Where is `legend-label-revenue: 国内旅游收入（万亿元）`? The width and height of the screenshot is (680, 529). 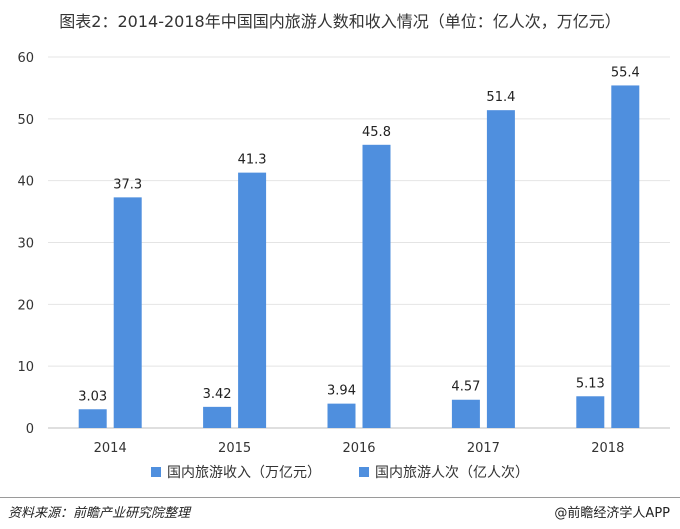 legend-label-revenue: 国内旅游收入（万亿元） is located at coordinates (244, 473).